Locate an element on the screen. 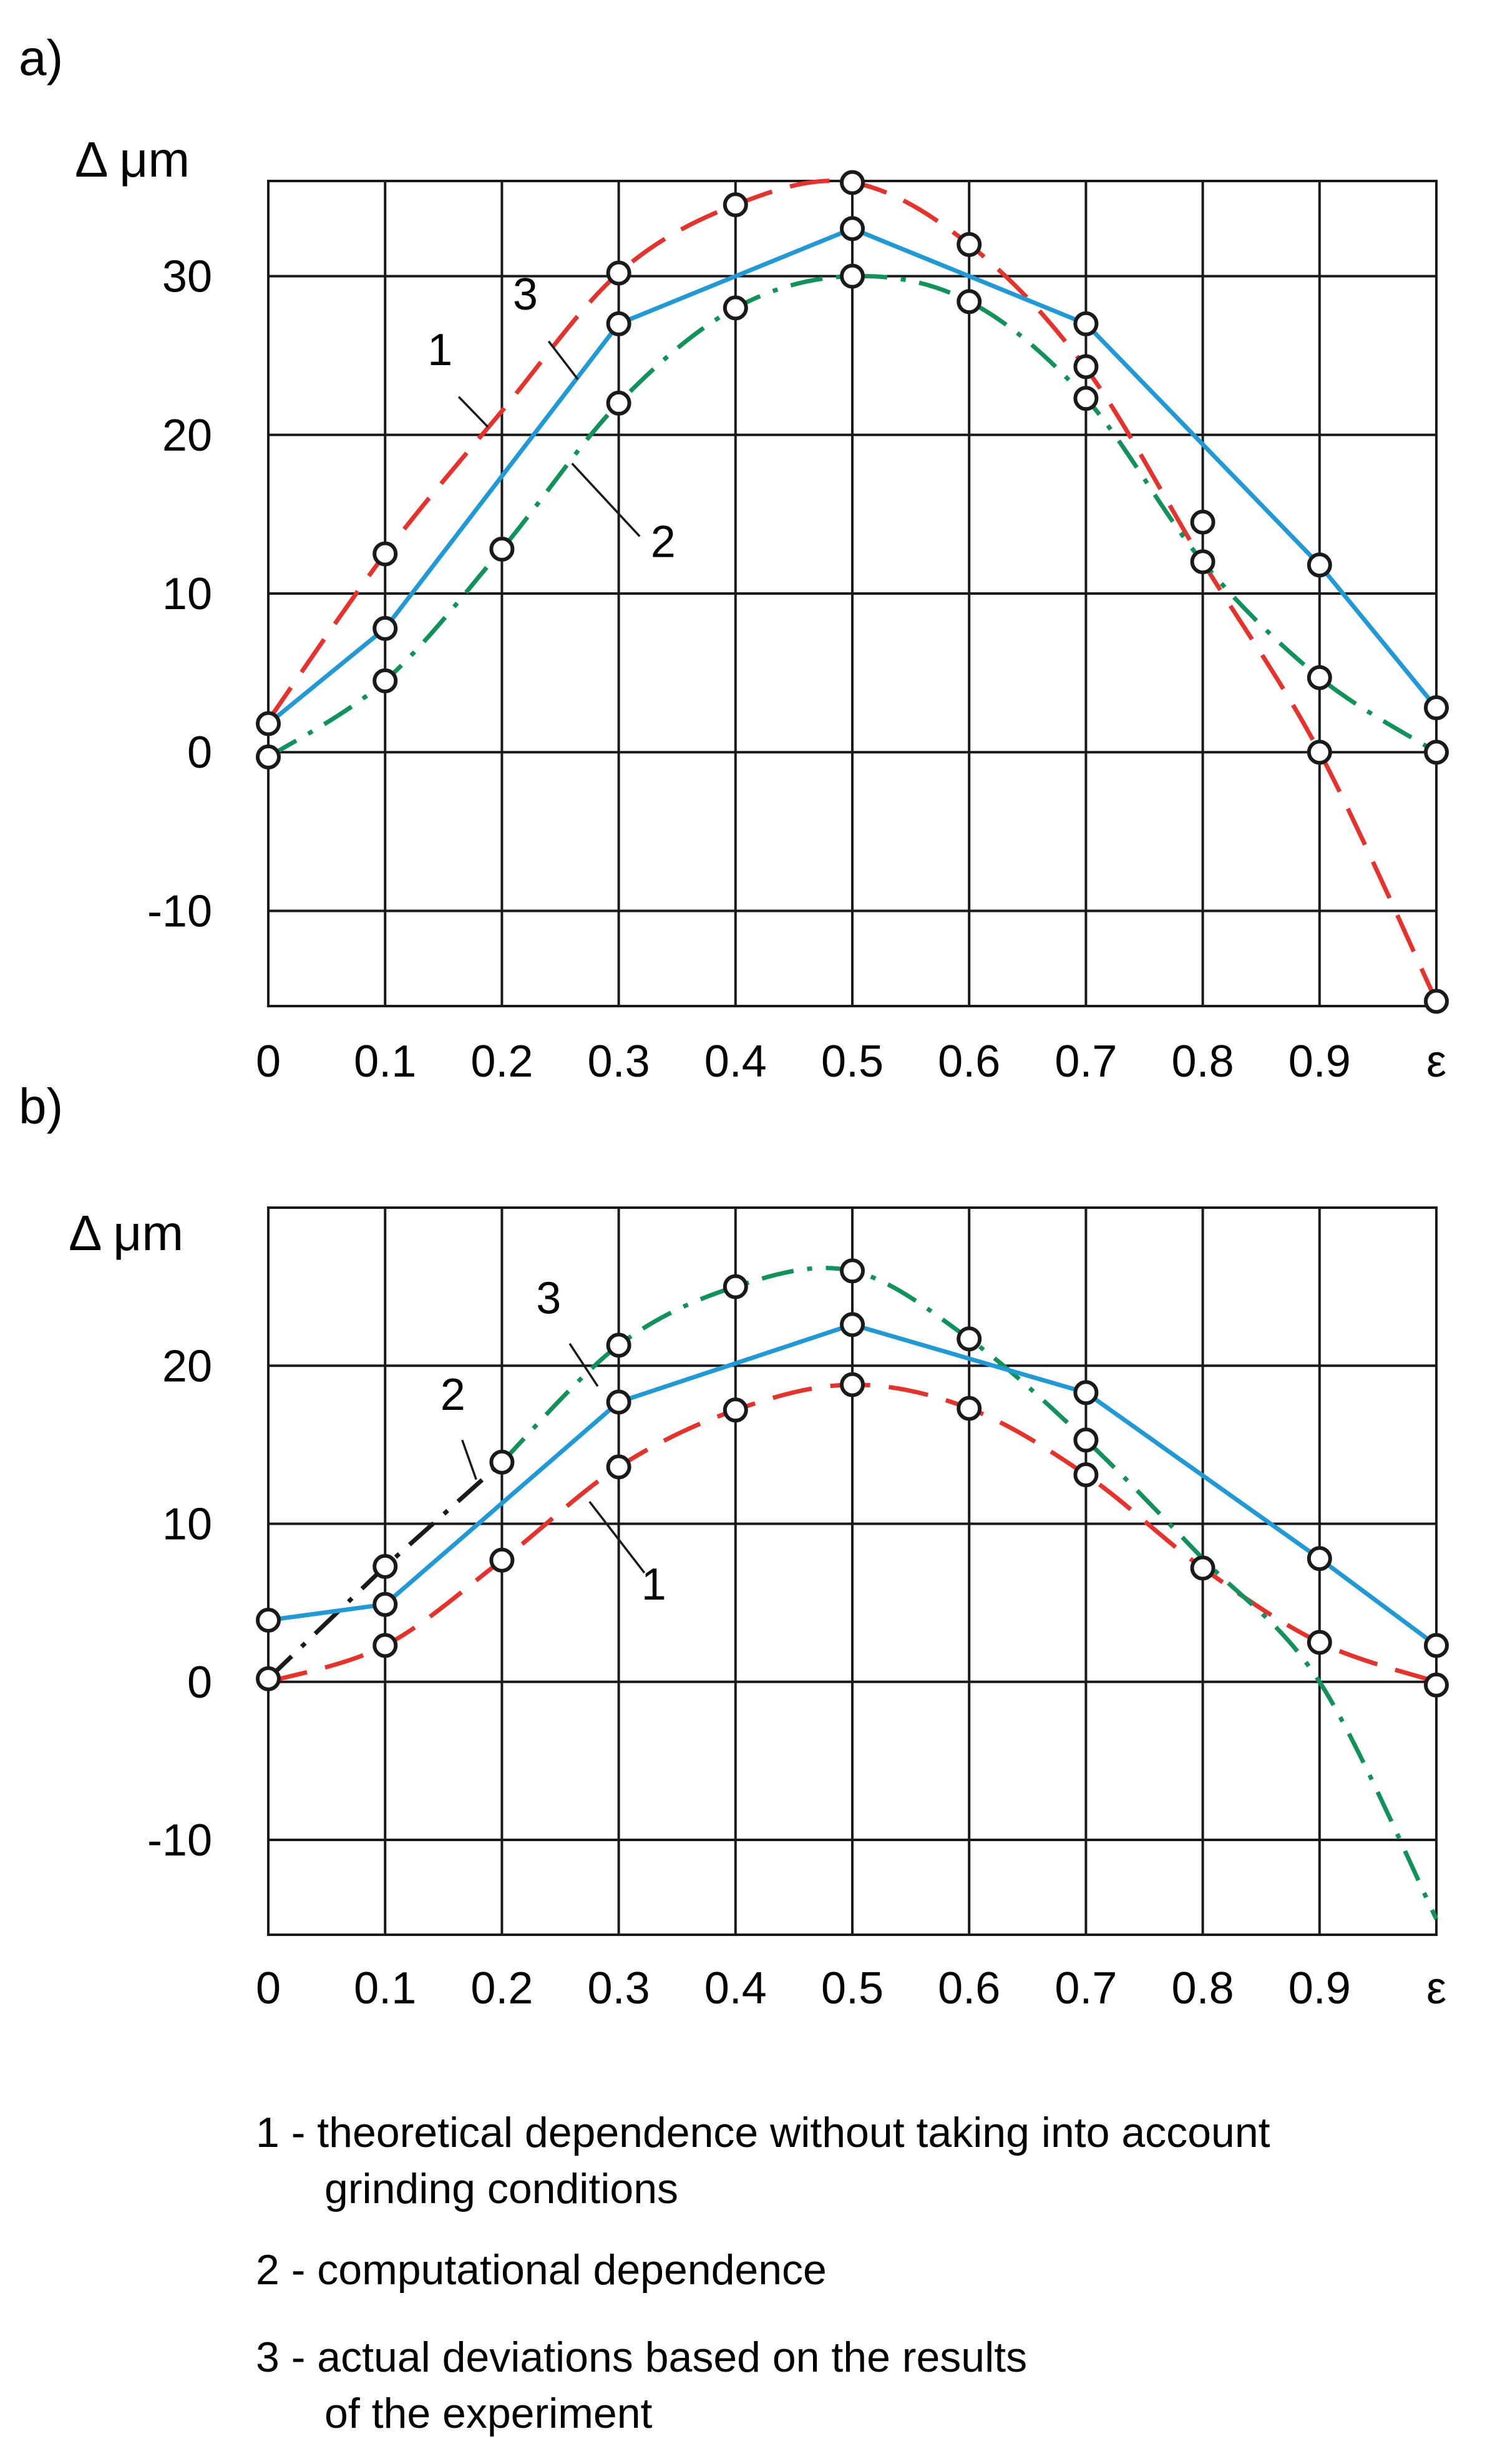 This screenshot has height=2464, width=1505. x-tick-label: 0 is located at coordinates (268, 1988).